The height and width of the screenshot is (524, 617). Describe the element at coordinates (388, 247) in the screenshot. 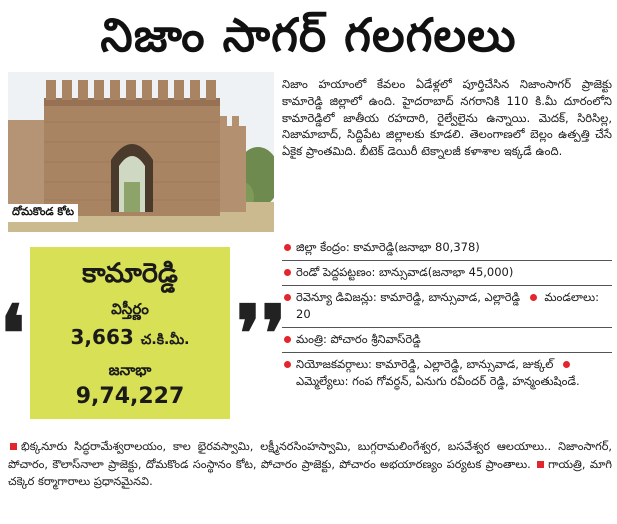

I see `fact-text: జిల్లా కేంద్రం: కామారెడ్డి(జనాభా 80,378)` at that location.